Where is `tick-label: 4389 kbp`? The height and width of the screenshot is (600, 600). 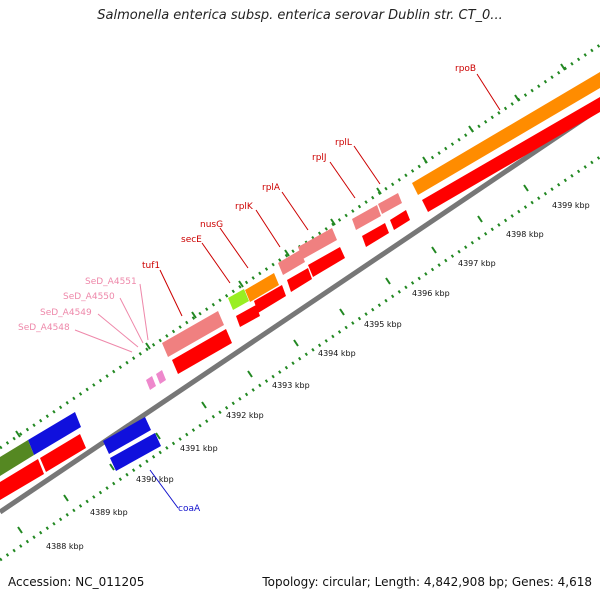 tick-label: 4389 kbp is located at coordinates (109, 512).